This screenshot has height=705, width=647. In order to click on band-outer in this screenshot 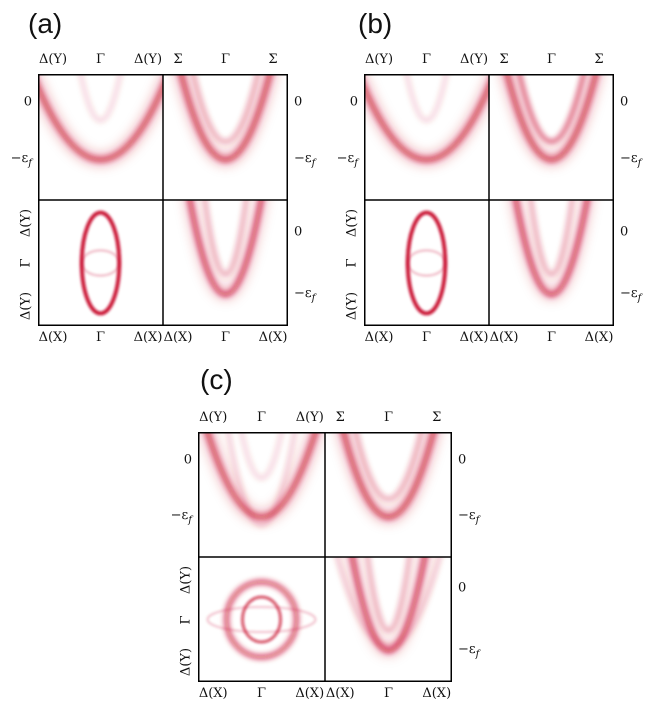, I will do `click(388, 603)`.